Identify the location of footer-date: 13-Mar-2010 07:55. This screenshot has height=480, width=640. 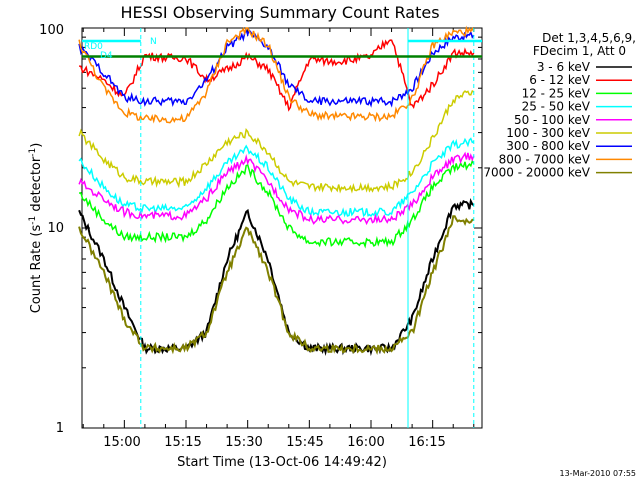
(598, 473).